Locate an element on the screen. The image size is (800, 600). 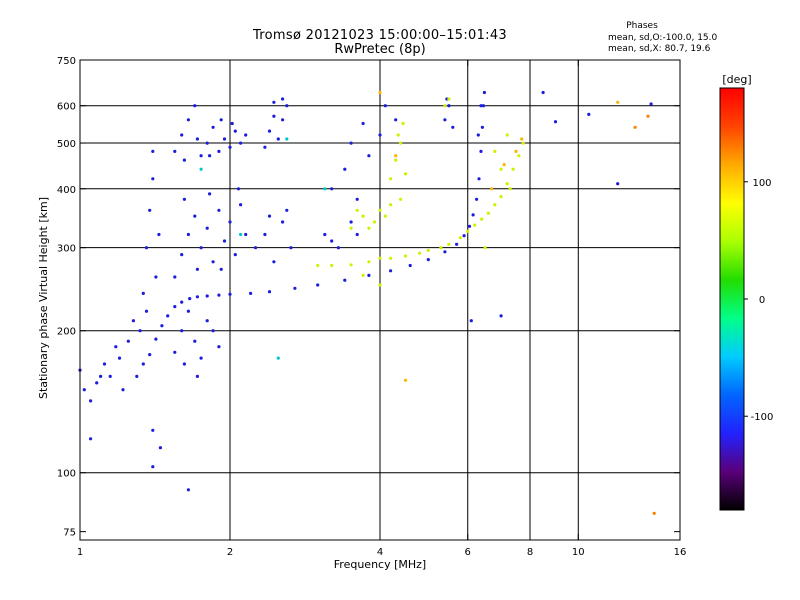
y-tick-label: 600 is located at coordinates (66, 107).